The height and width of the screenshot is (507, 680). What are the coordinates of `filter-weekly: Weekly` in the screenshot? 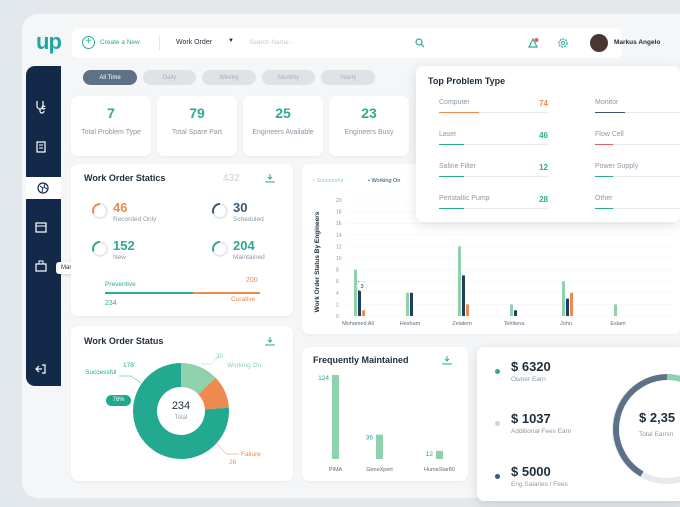 It's located at (229, 77).